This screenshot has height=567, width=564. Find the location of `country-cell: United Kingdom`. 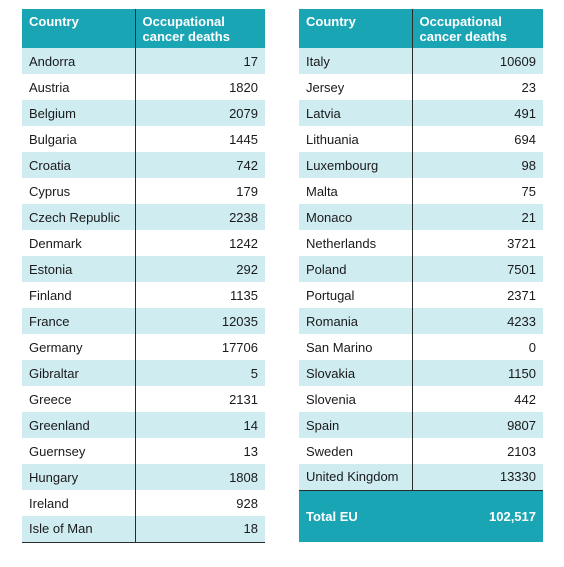

country-cell: United Kingdom is located at coordinates (356, 477).